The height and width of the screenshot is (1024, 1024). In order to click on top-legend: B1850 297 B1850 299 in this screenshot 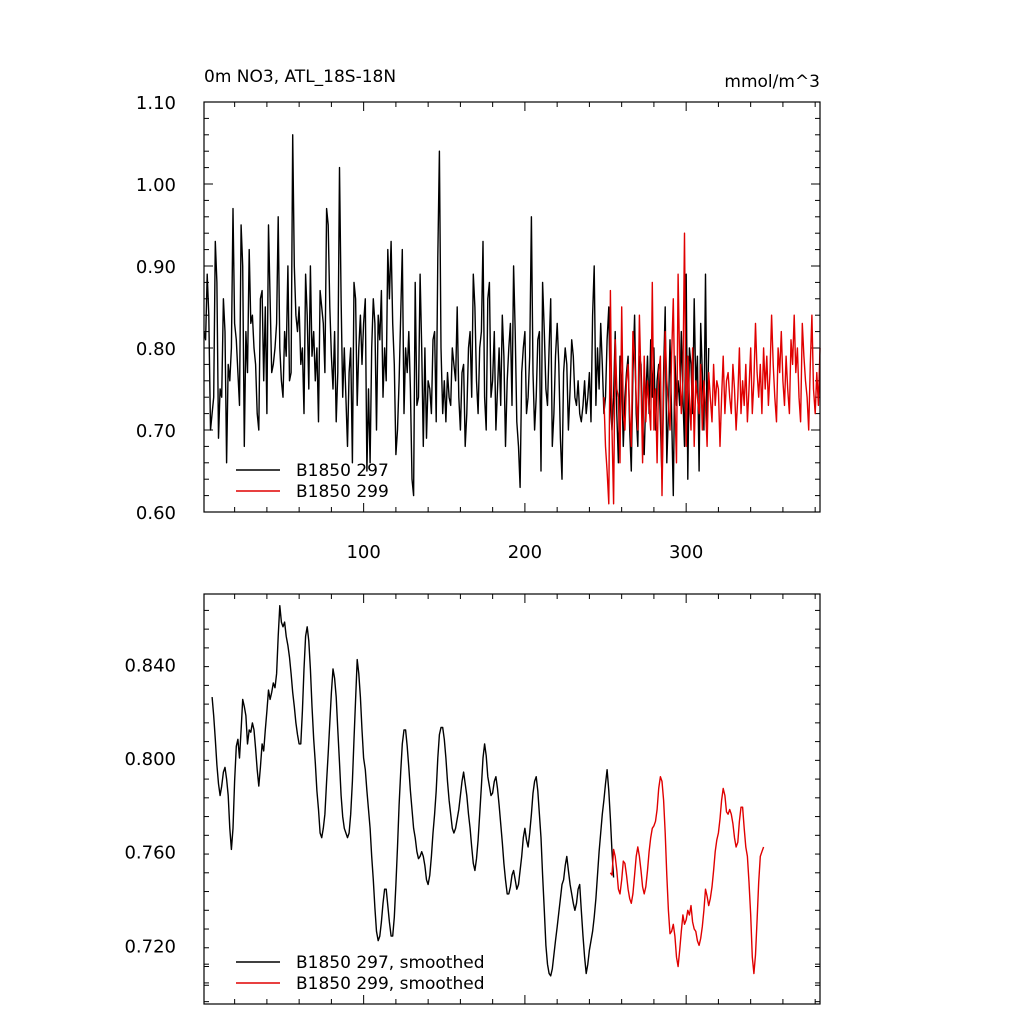, I will do `click(312, 481)`.